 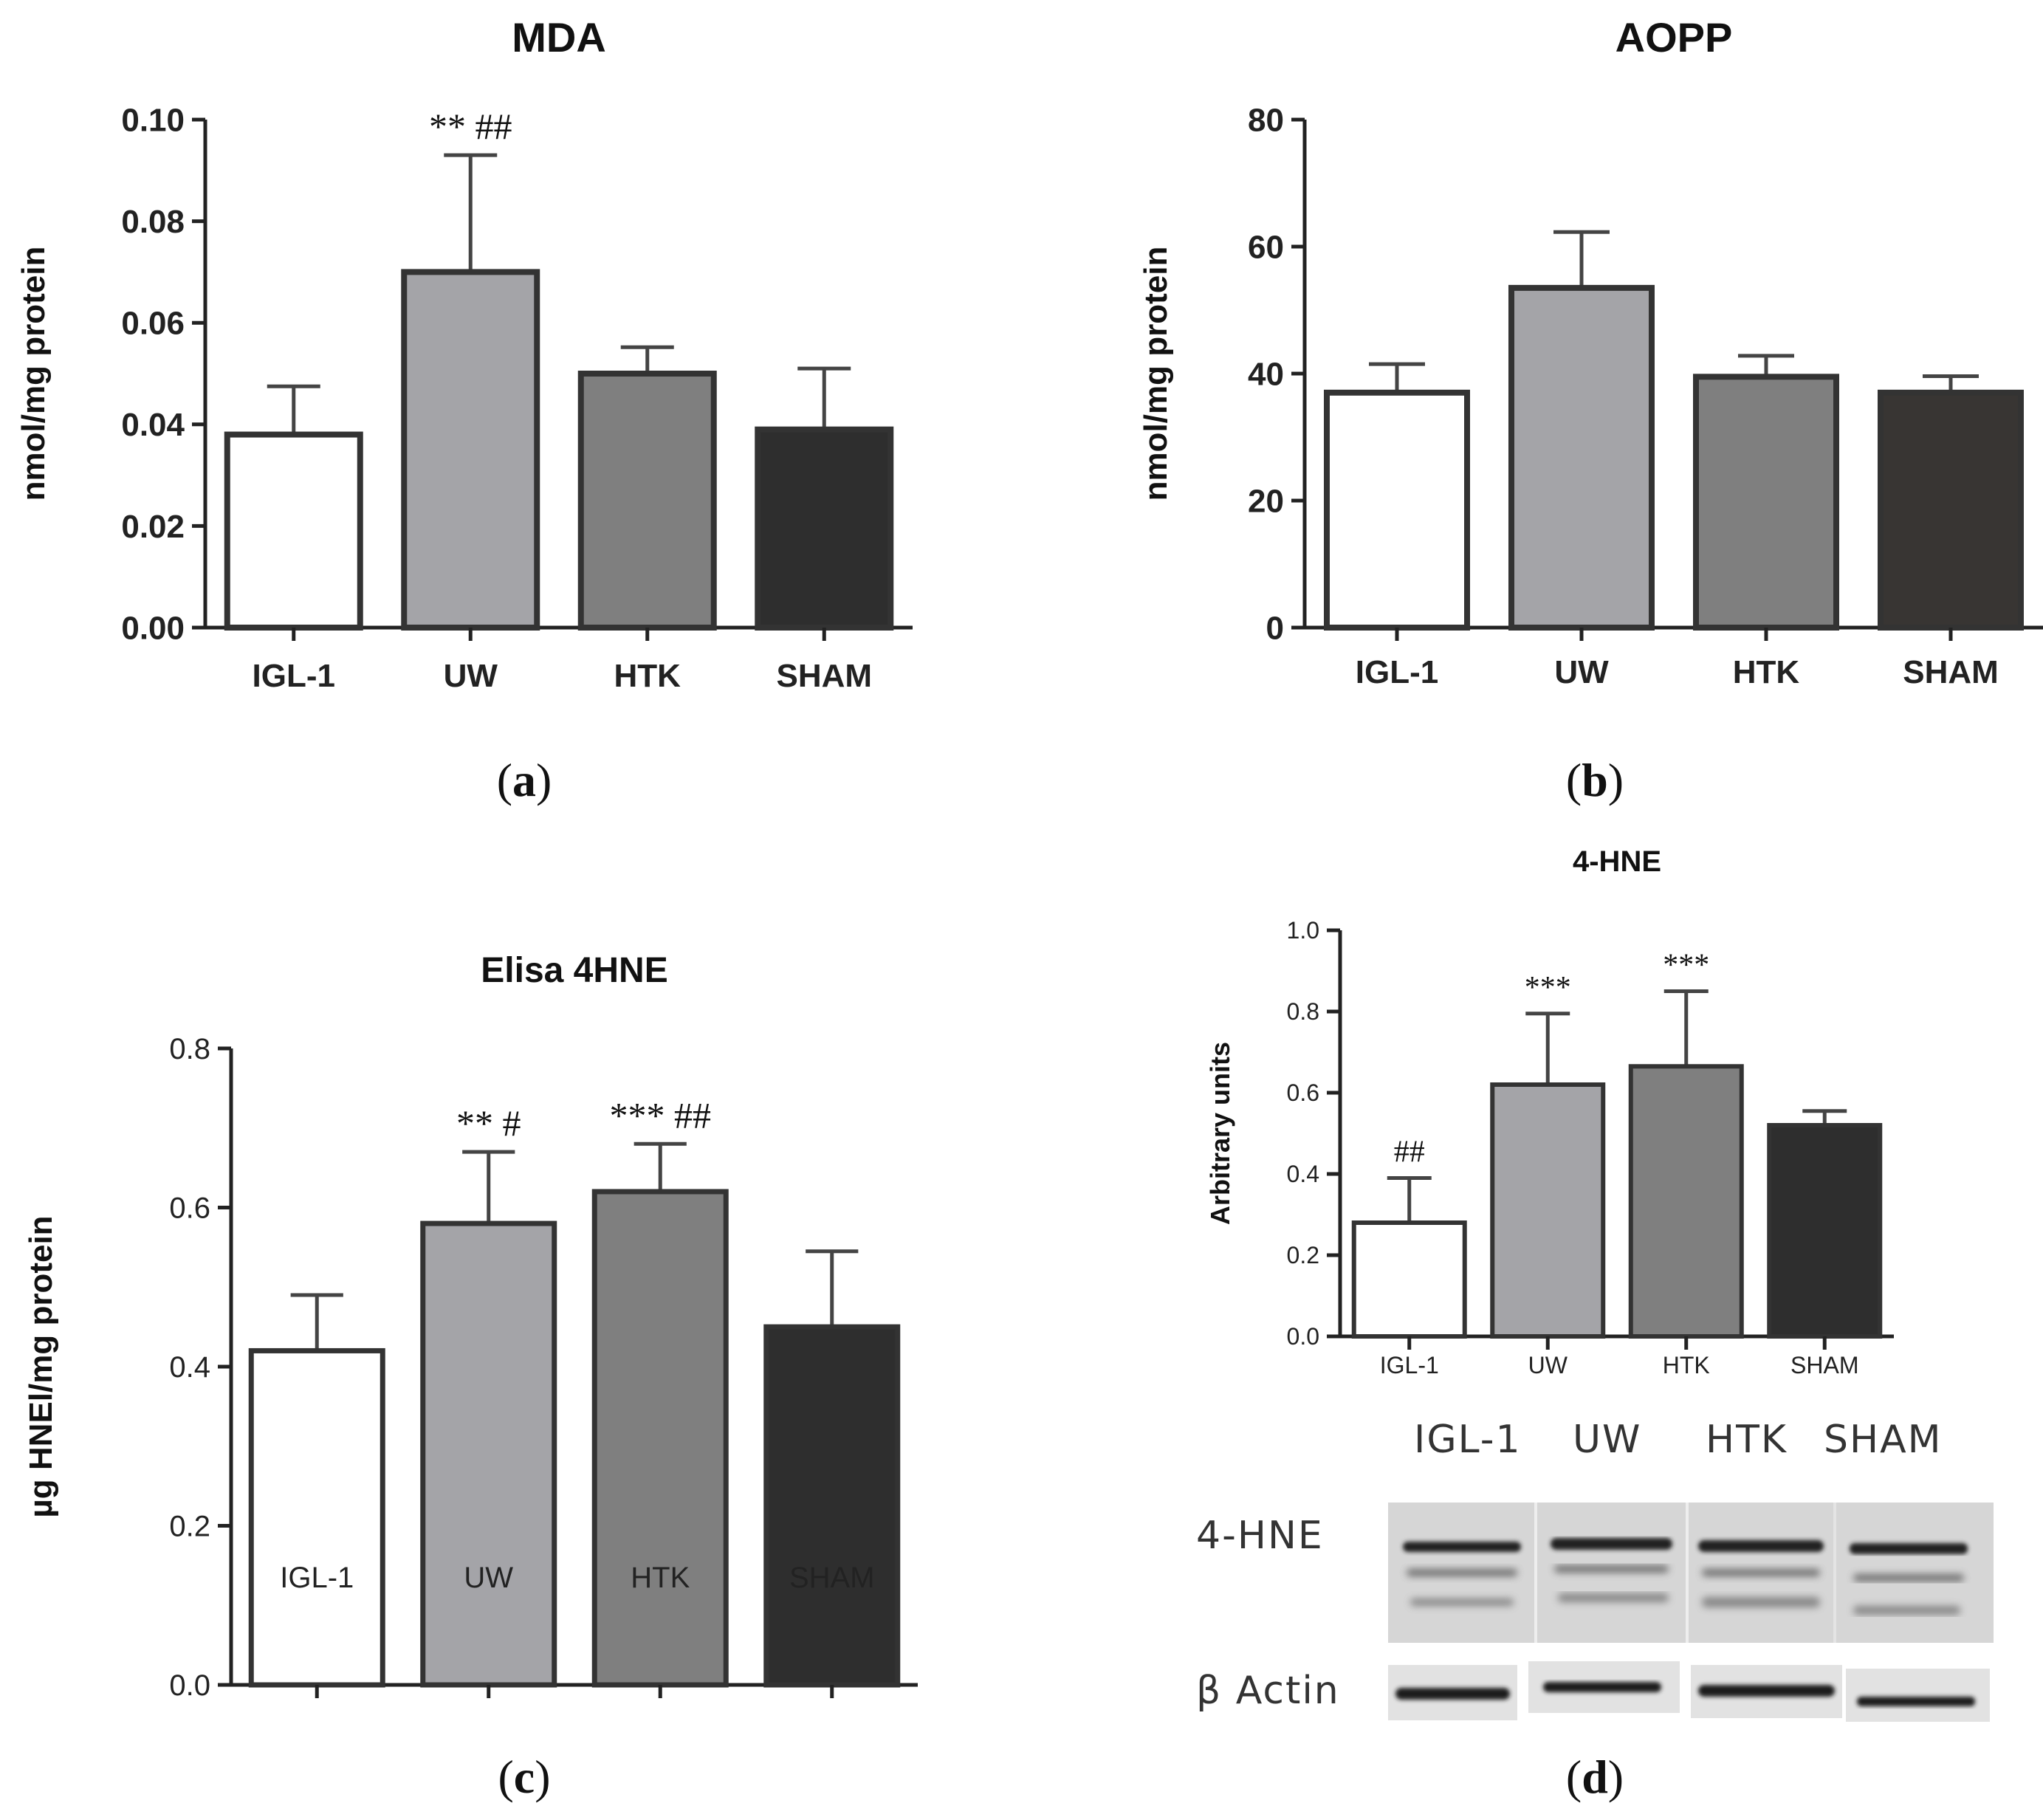 What do you see at coordinates (1303, 931) in the screenshot?
I see `y-tick-label: 1.0` at bounding box center [1303, 931].